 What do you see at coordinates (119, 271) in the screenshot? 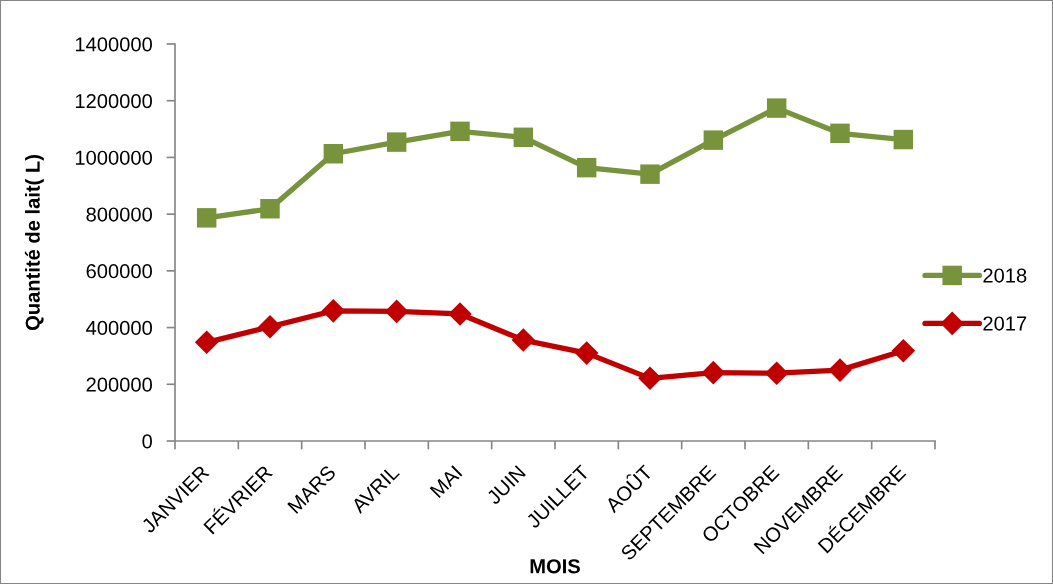
I see `y-tick-label: 600000` at bounding box center [119, 271].